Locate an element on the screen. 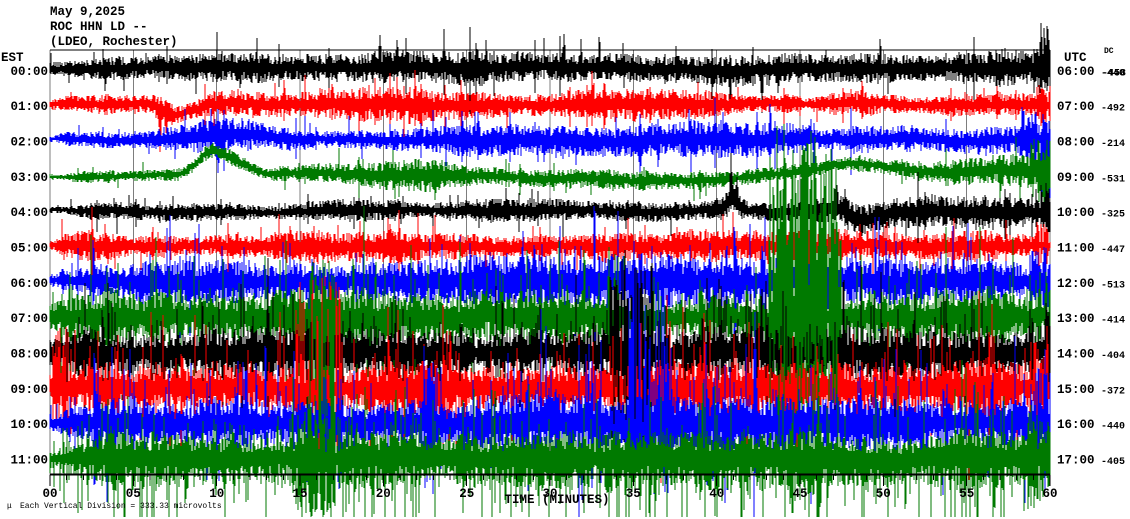  svg-text: 16:00 is located at coordinates (1076, 425).